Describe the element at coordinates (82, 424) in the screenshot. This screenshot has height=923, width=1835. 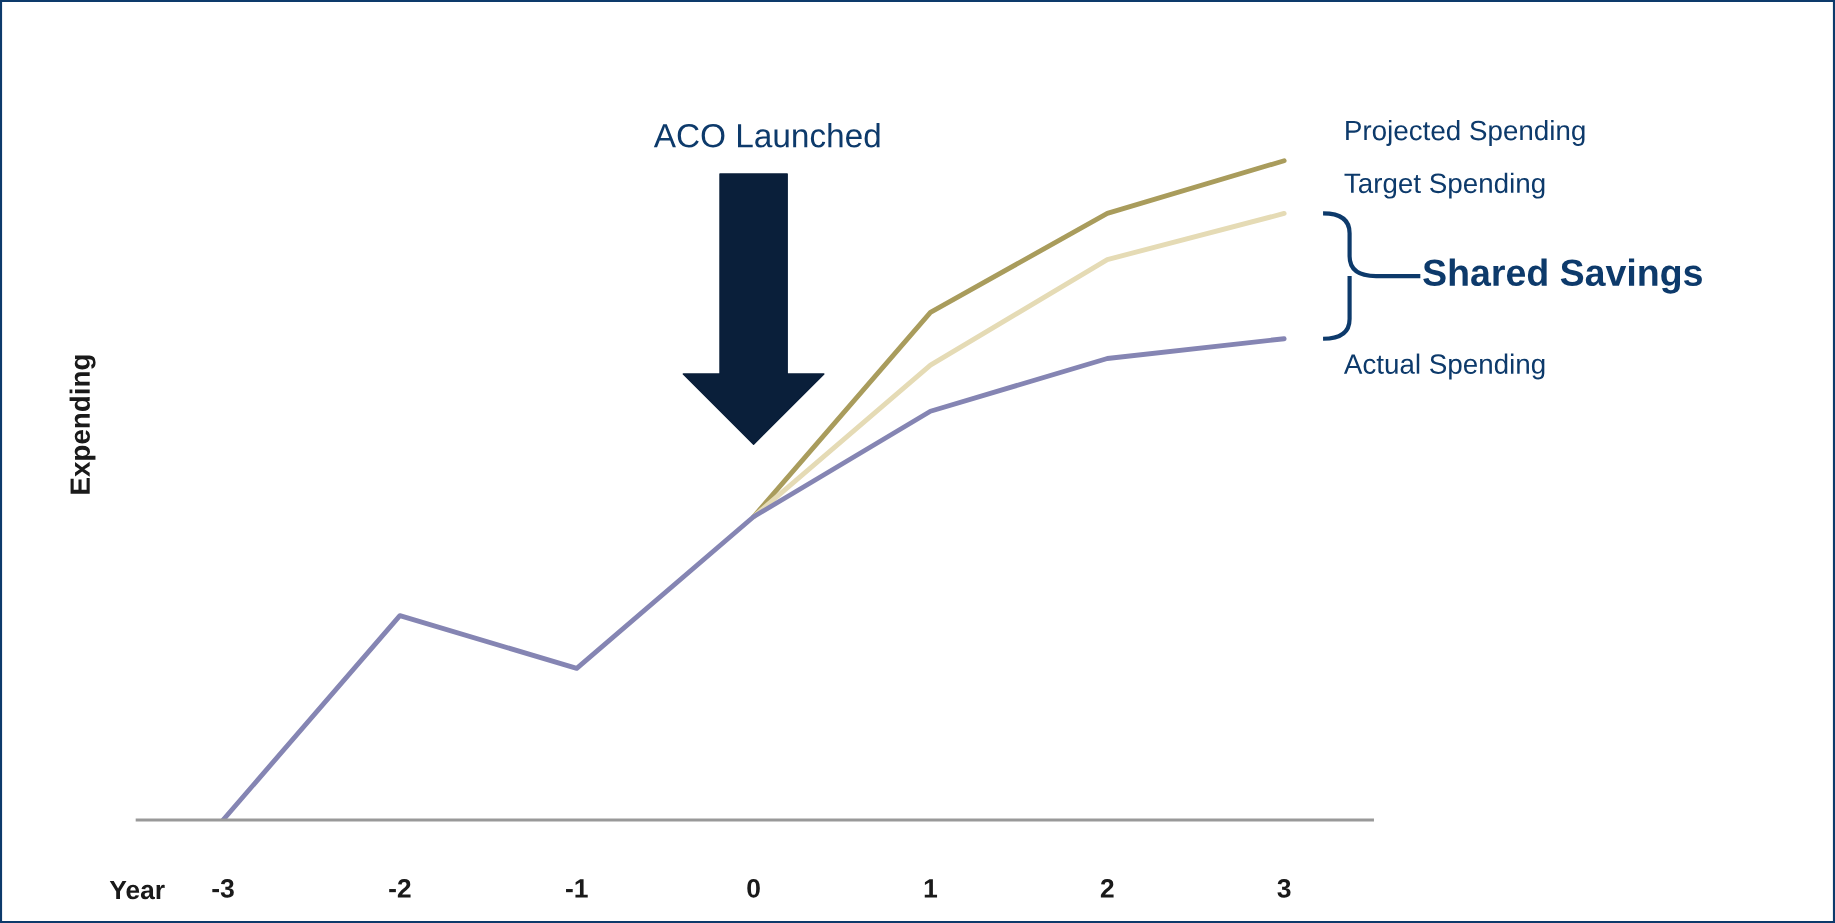
I see `y-axis-title: Expending` at that location.